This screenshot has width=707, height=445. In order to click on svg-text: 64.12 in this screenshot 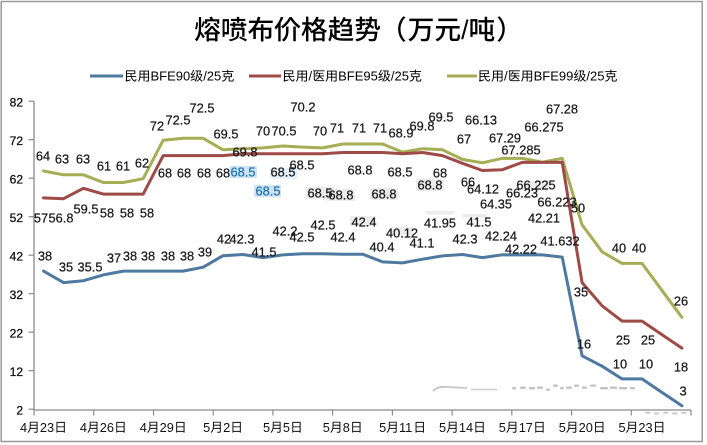, I will do `click(483, 189)`.